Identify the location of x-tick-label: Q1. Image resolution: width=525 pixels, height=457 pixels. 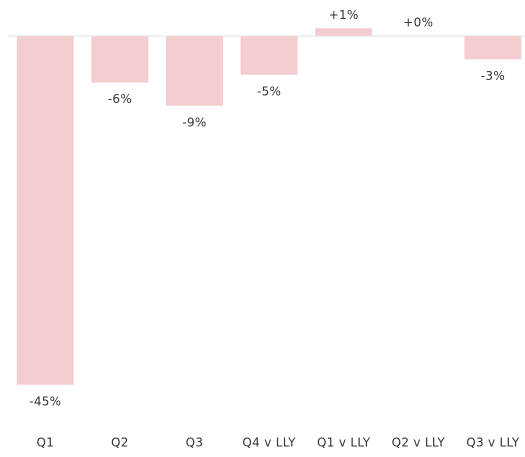
(45, 443).